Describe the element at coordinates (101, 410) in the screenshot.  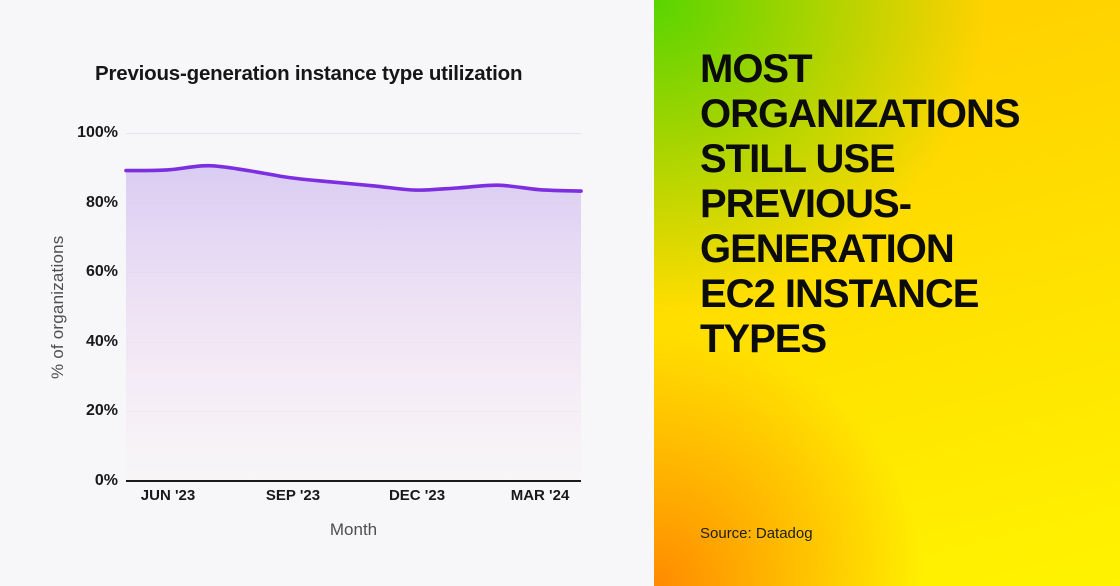
I see `y-axis-tick-label: 20%` at that location.